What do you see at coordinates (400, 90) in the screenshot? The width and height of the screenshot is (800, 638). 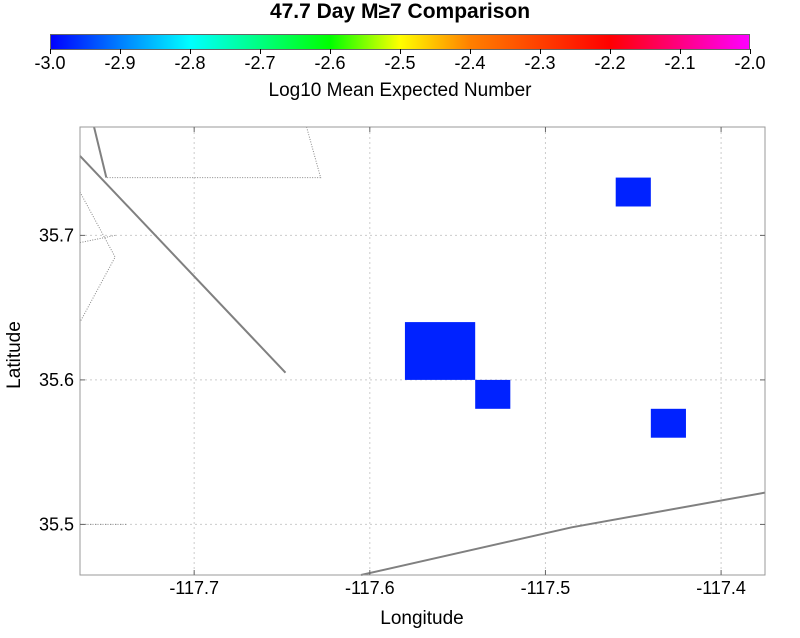 I see `colorbar-title: Log10 Mean Expected Number` at bounding box center [400, 90].